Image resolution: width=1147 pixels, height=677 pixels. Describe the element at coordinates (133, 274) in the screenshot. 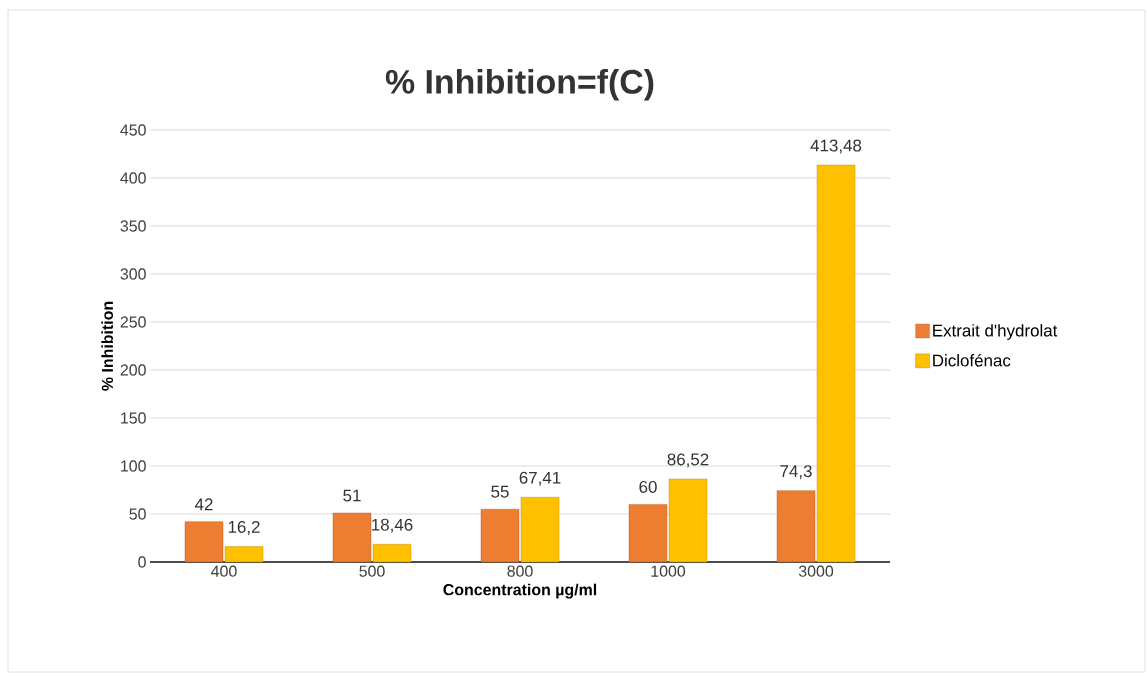

I see `y-tick-label: 300` at that location.